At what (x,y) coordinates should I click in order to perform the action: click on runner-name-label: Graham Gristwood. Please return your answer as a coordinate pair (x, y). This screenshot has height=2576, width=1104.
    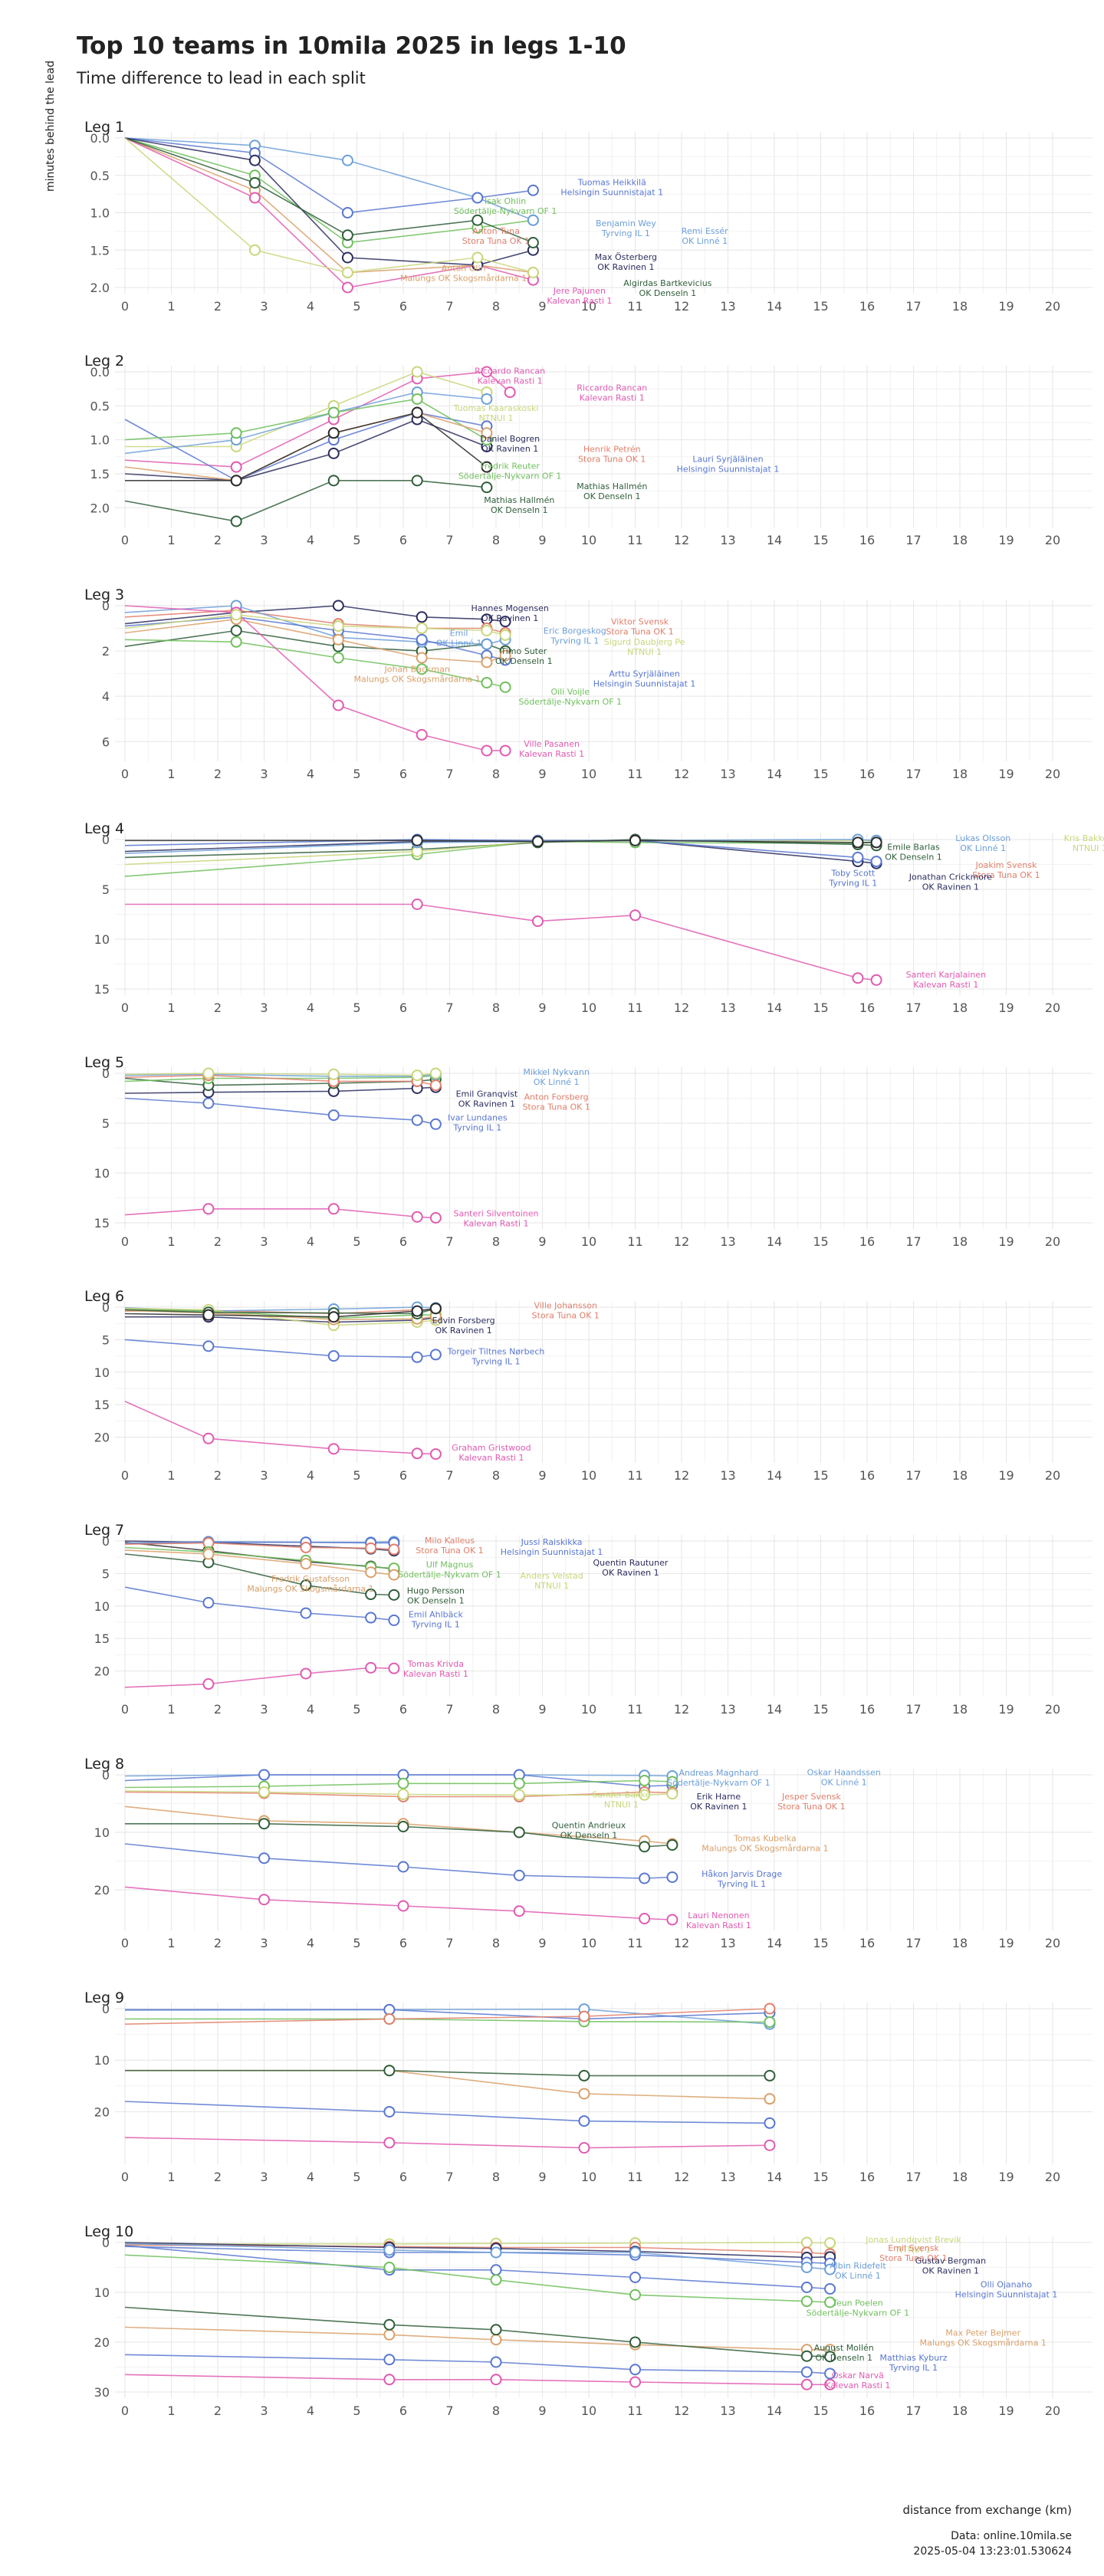
    Looking at the image, I should click on (492, 1448).